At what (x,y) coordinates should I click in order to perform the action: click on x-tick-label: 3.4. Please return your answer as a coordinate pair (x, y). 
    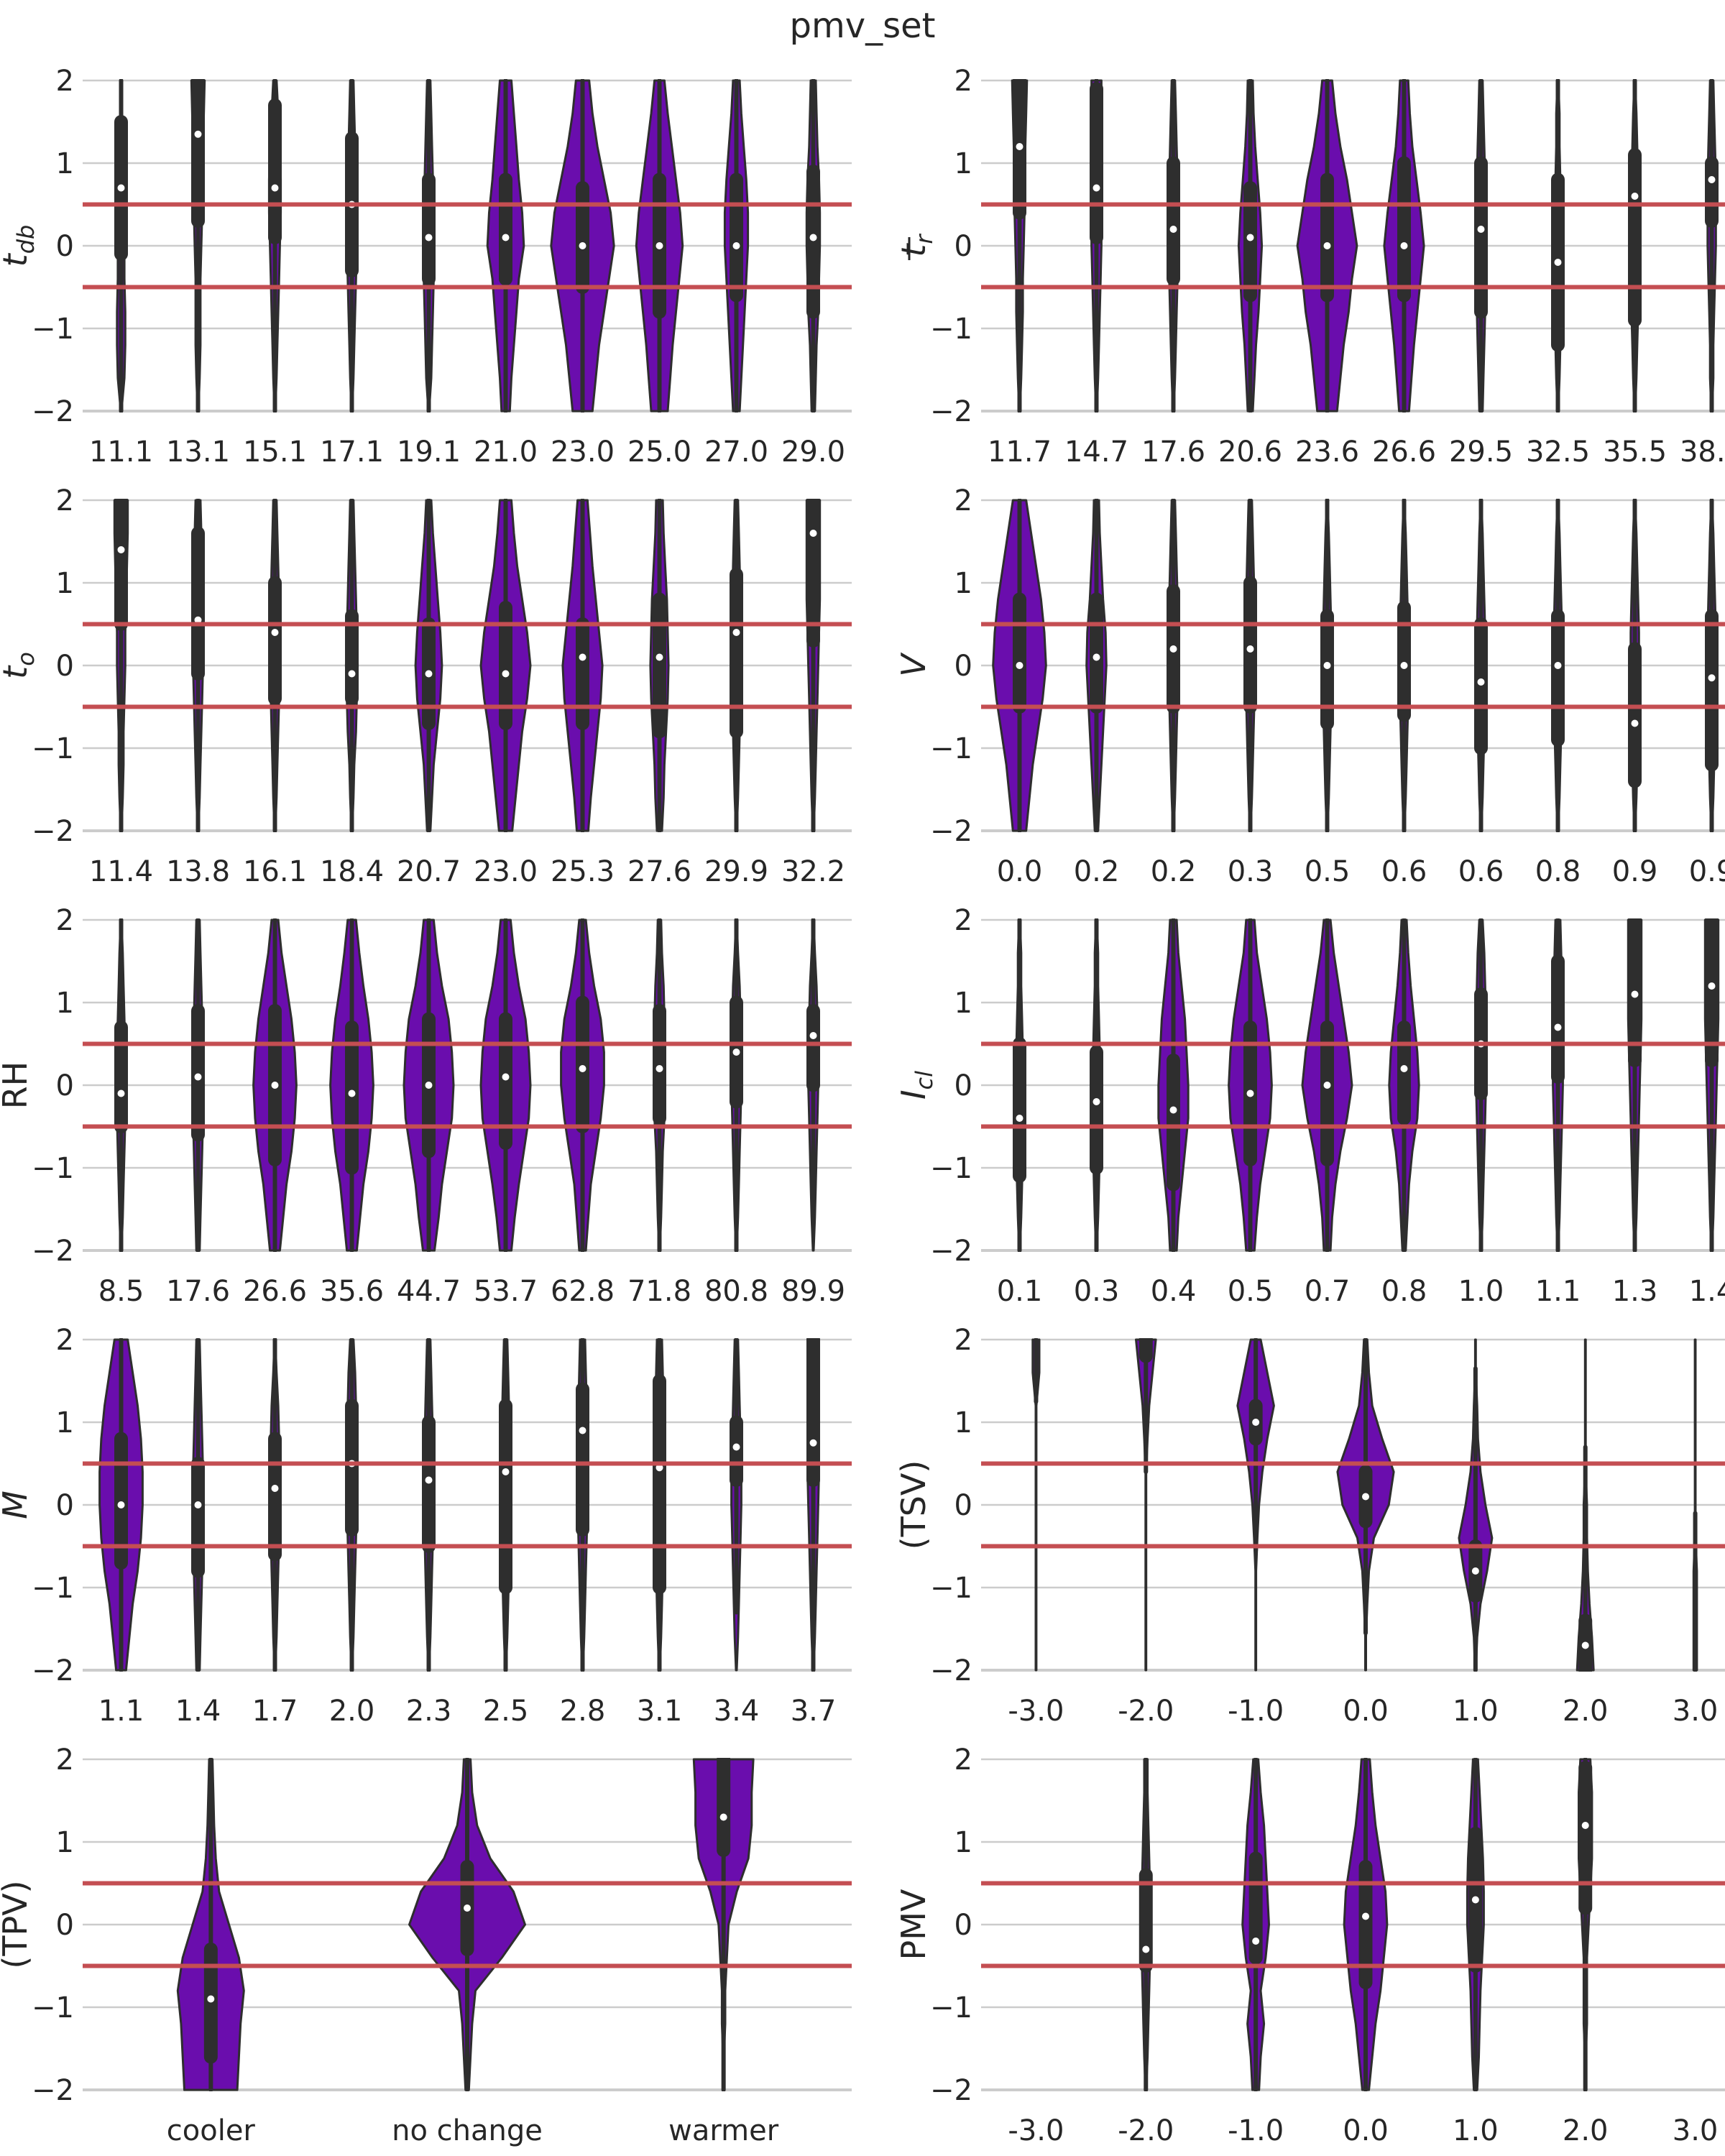
    Looking at the image, I should click on (737, 1712).